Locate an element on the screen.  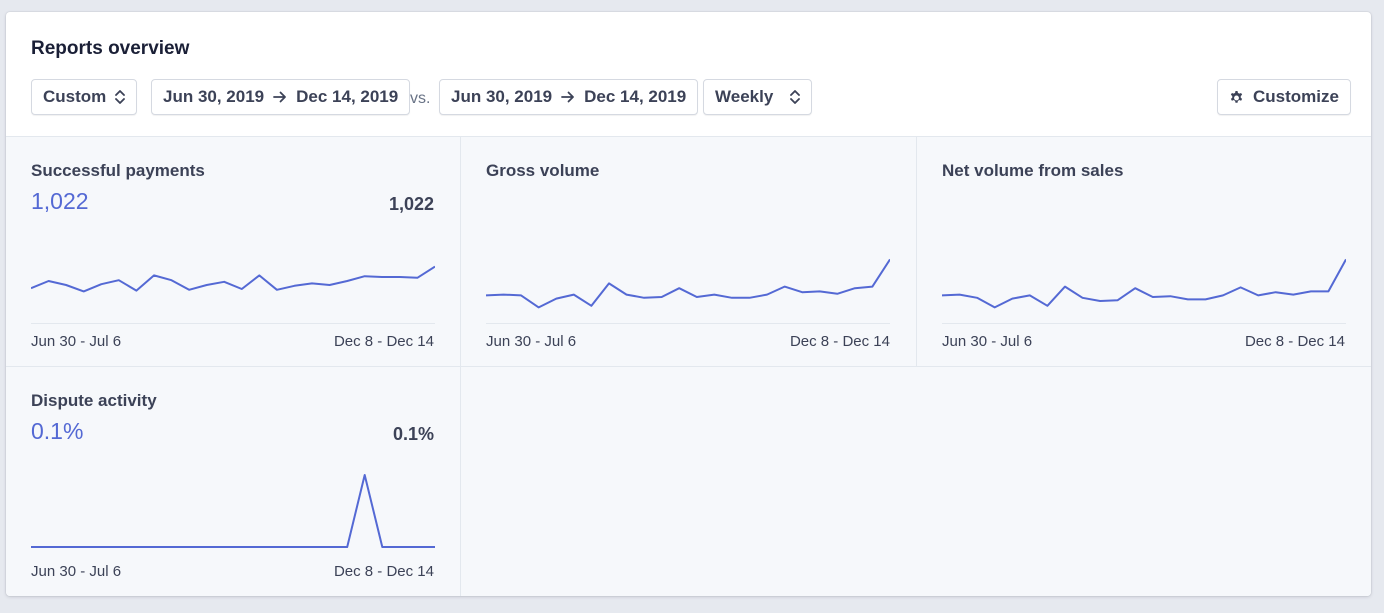
tile-title: Dispute activity is located at coordinates (94, 400).